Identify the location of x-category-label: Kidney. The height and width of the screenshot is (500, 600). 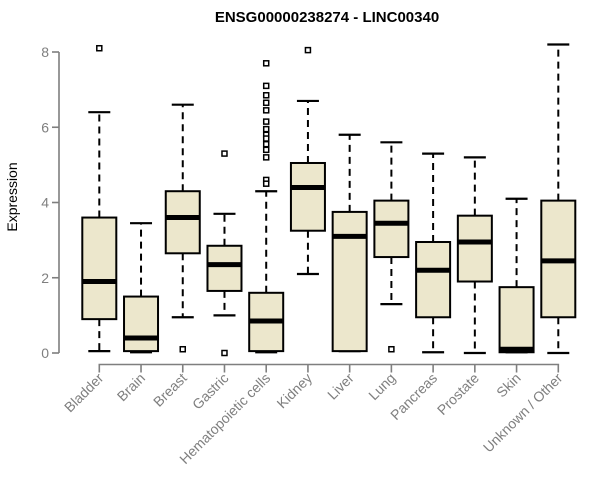
(294, 391).